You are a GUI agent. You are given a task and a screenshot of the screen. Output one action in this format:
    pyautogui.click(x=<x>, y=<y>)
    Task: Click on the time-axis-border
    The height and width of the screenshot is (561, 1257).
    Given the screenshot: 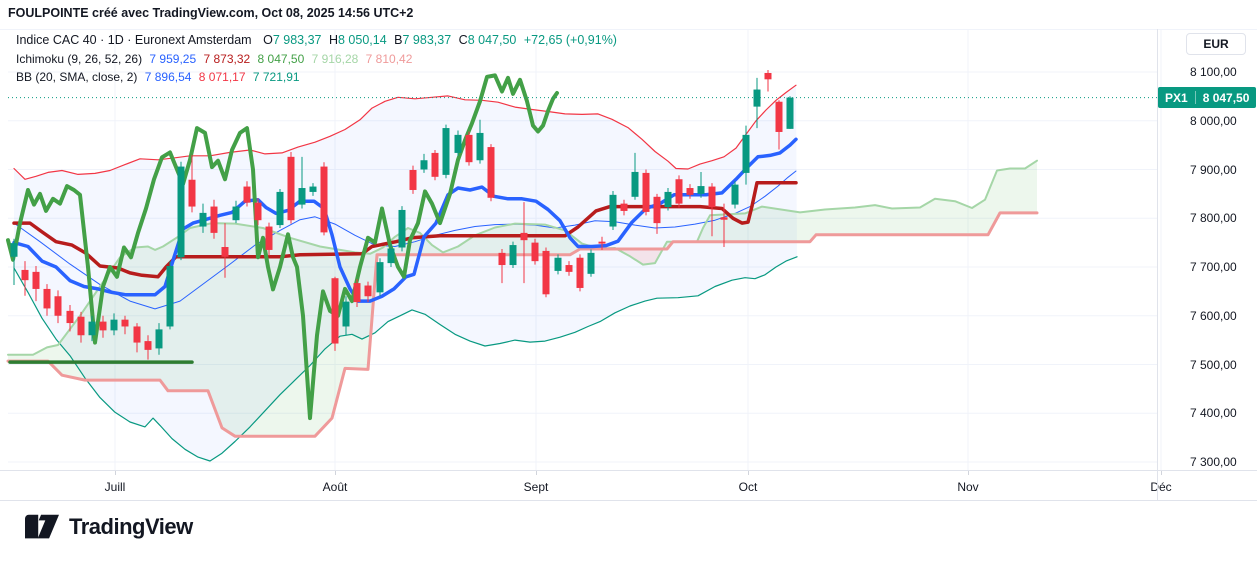 What is the action you would take?
    pyautogui.click(x=628, y=500)
    